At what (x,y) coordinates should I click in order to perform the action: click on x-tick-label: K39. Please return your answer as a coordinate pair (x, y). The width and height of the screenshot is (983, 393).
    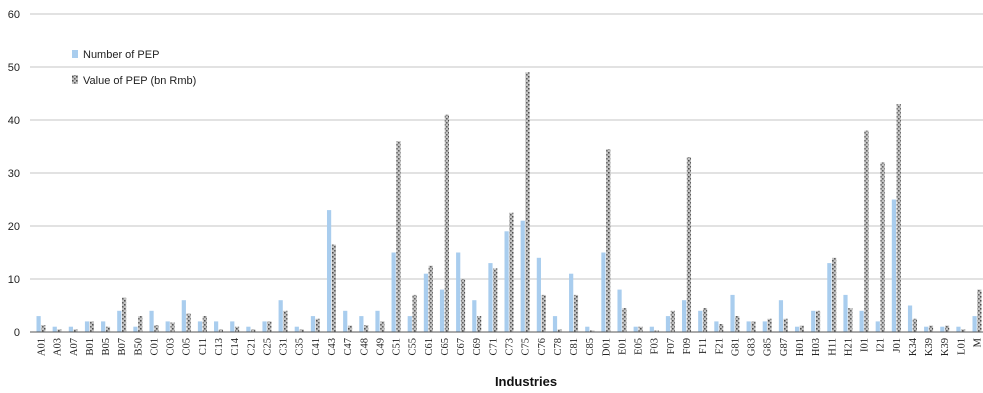
    Looking at the image, I should click on (945, 347).